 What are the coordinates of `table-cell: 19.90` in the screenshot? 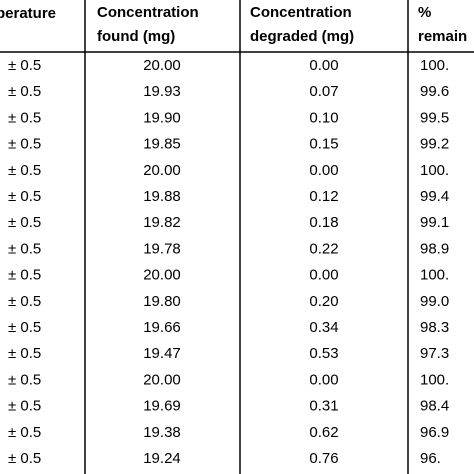 It's located at (162, 117).